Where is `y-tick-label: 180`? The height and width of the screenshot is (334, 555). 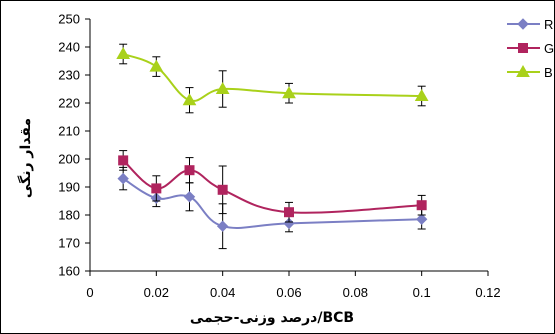 y-tick-label: 180 is located at coordinates (69, 215).